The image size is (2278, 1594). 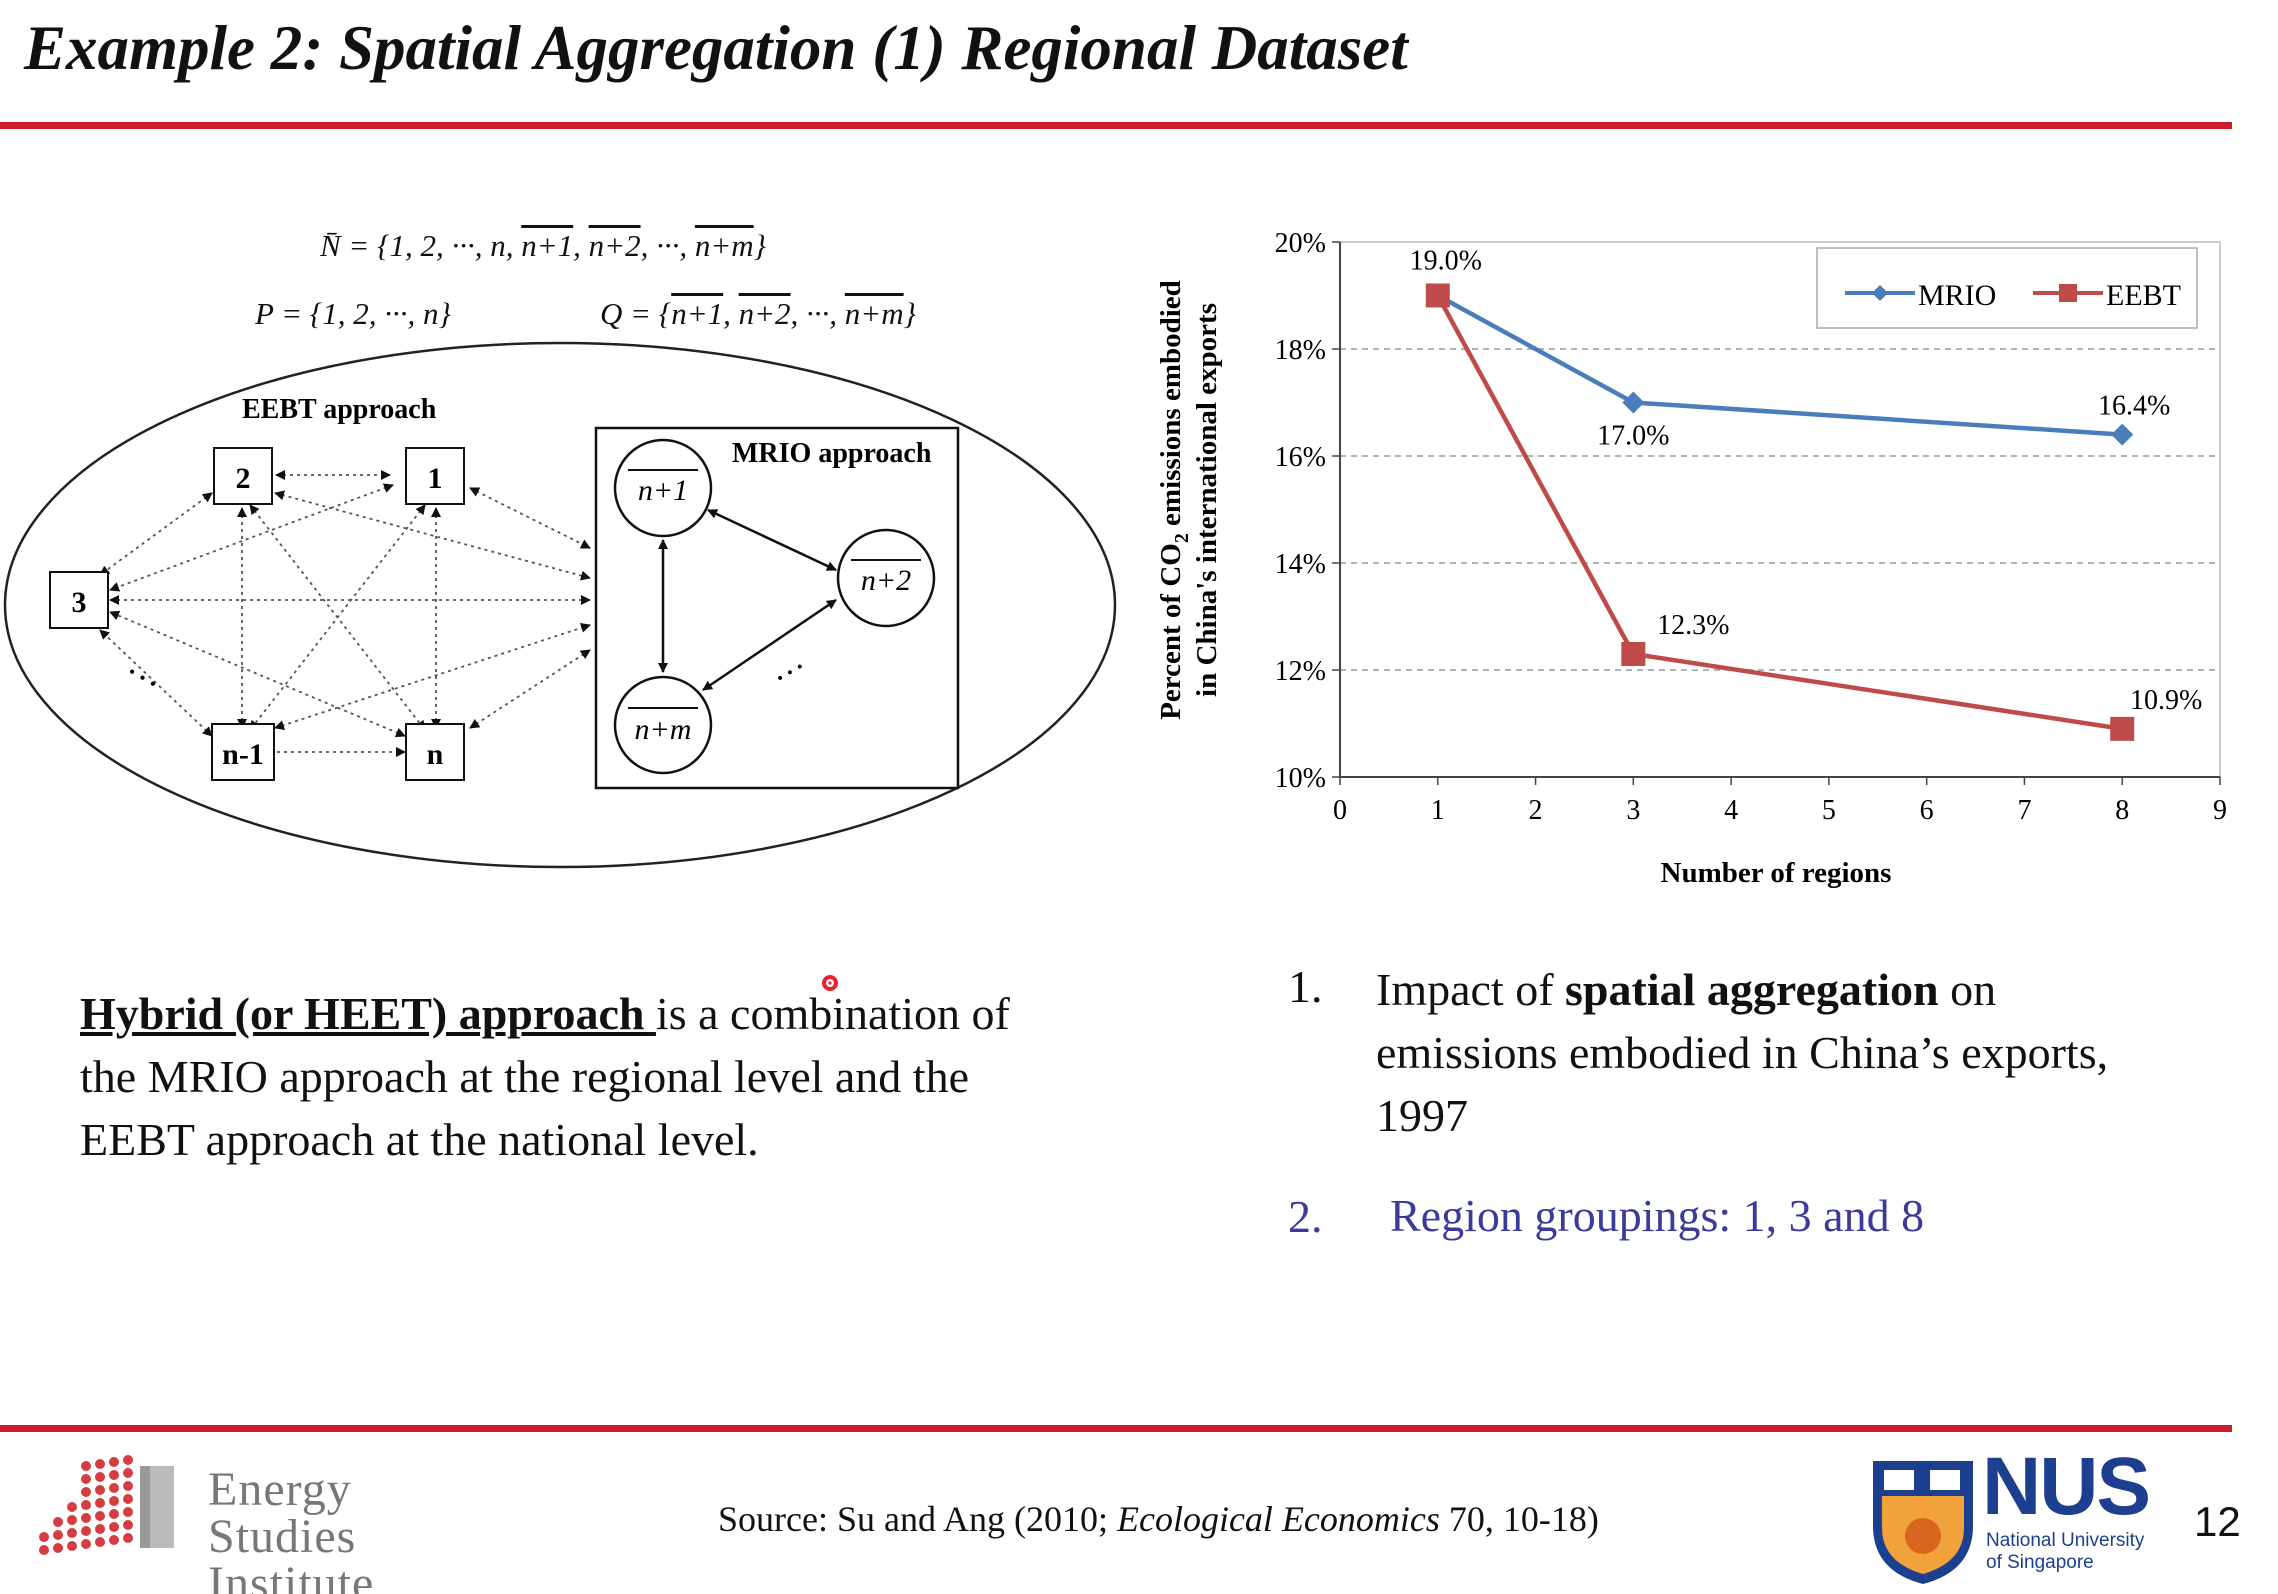 I want to click on node-3: 3, so click(x=79, y=600).